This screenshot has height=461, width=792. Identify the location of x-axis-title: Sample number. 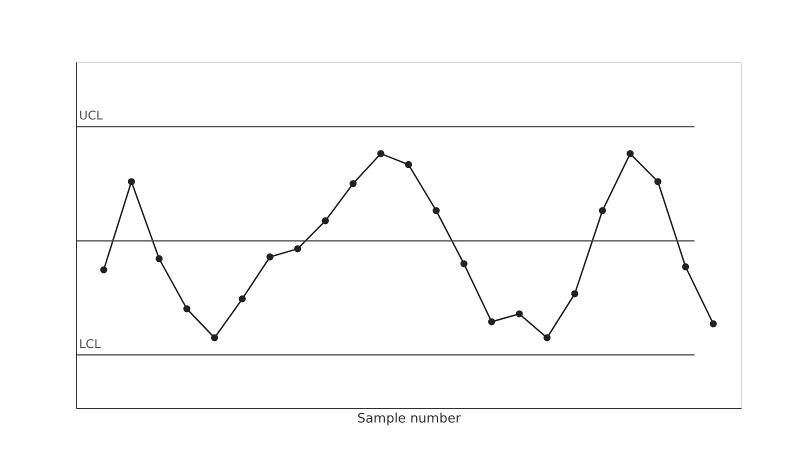
(409, 419).